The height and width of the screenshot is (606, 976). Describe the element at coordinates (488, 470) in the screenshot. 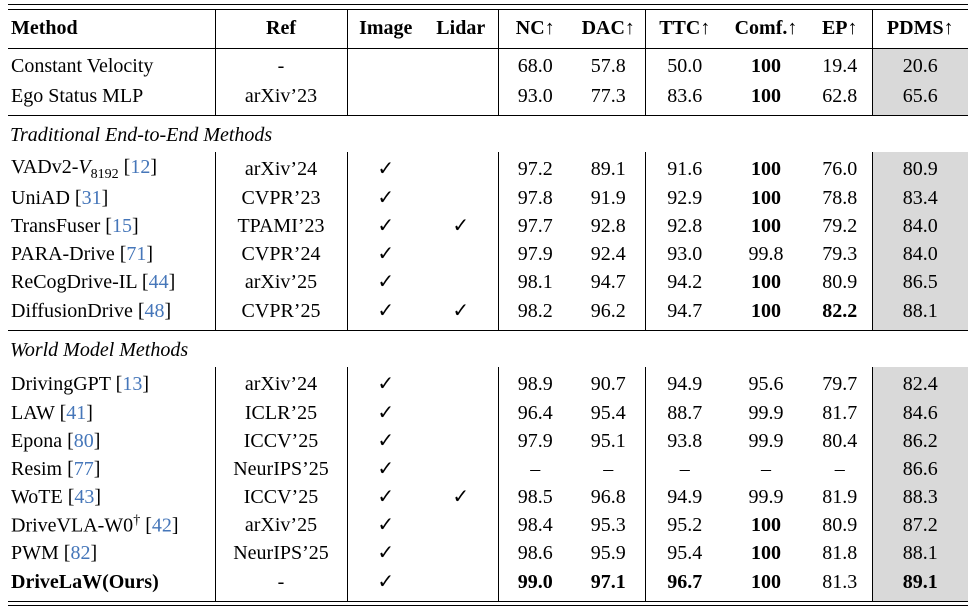

I see `table-row: Resim [77]NeurIPS’25✓–––––86.6` at that location.